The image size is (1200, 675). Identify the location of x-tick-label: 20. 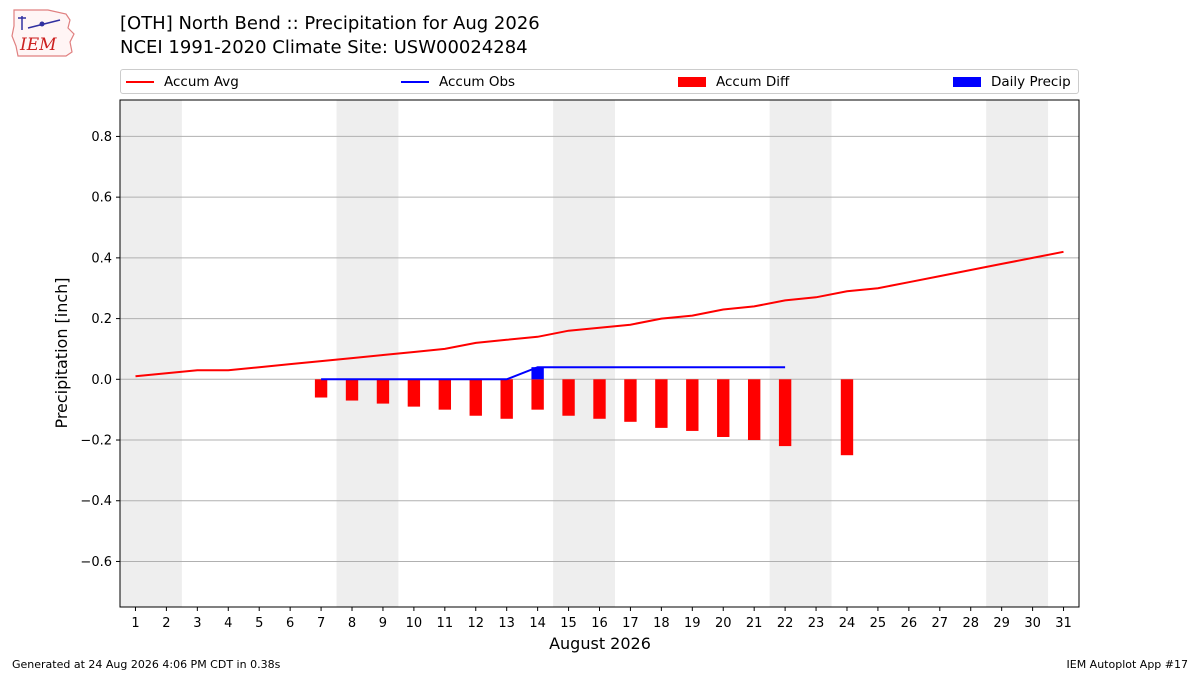
(723, 623).